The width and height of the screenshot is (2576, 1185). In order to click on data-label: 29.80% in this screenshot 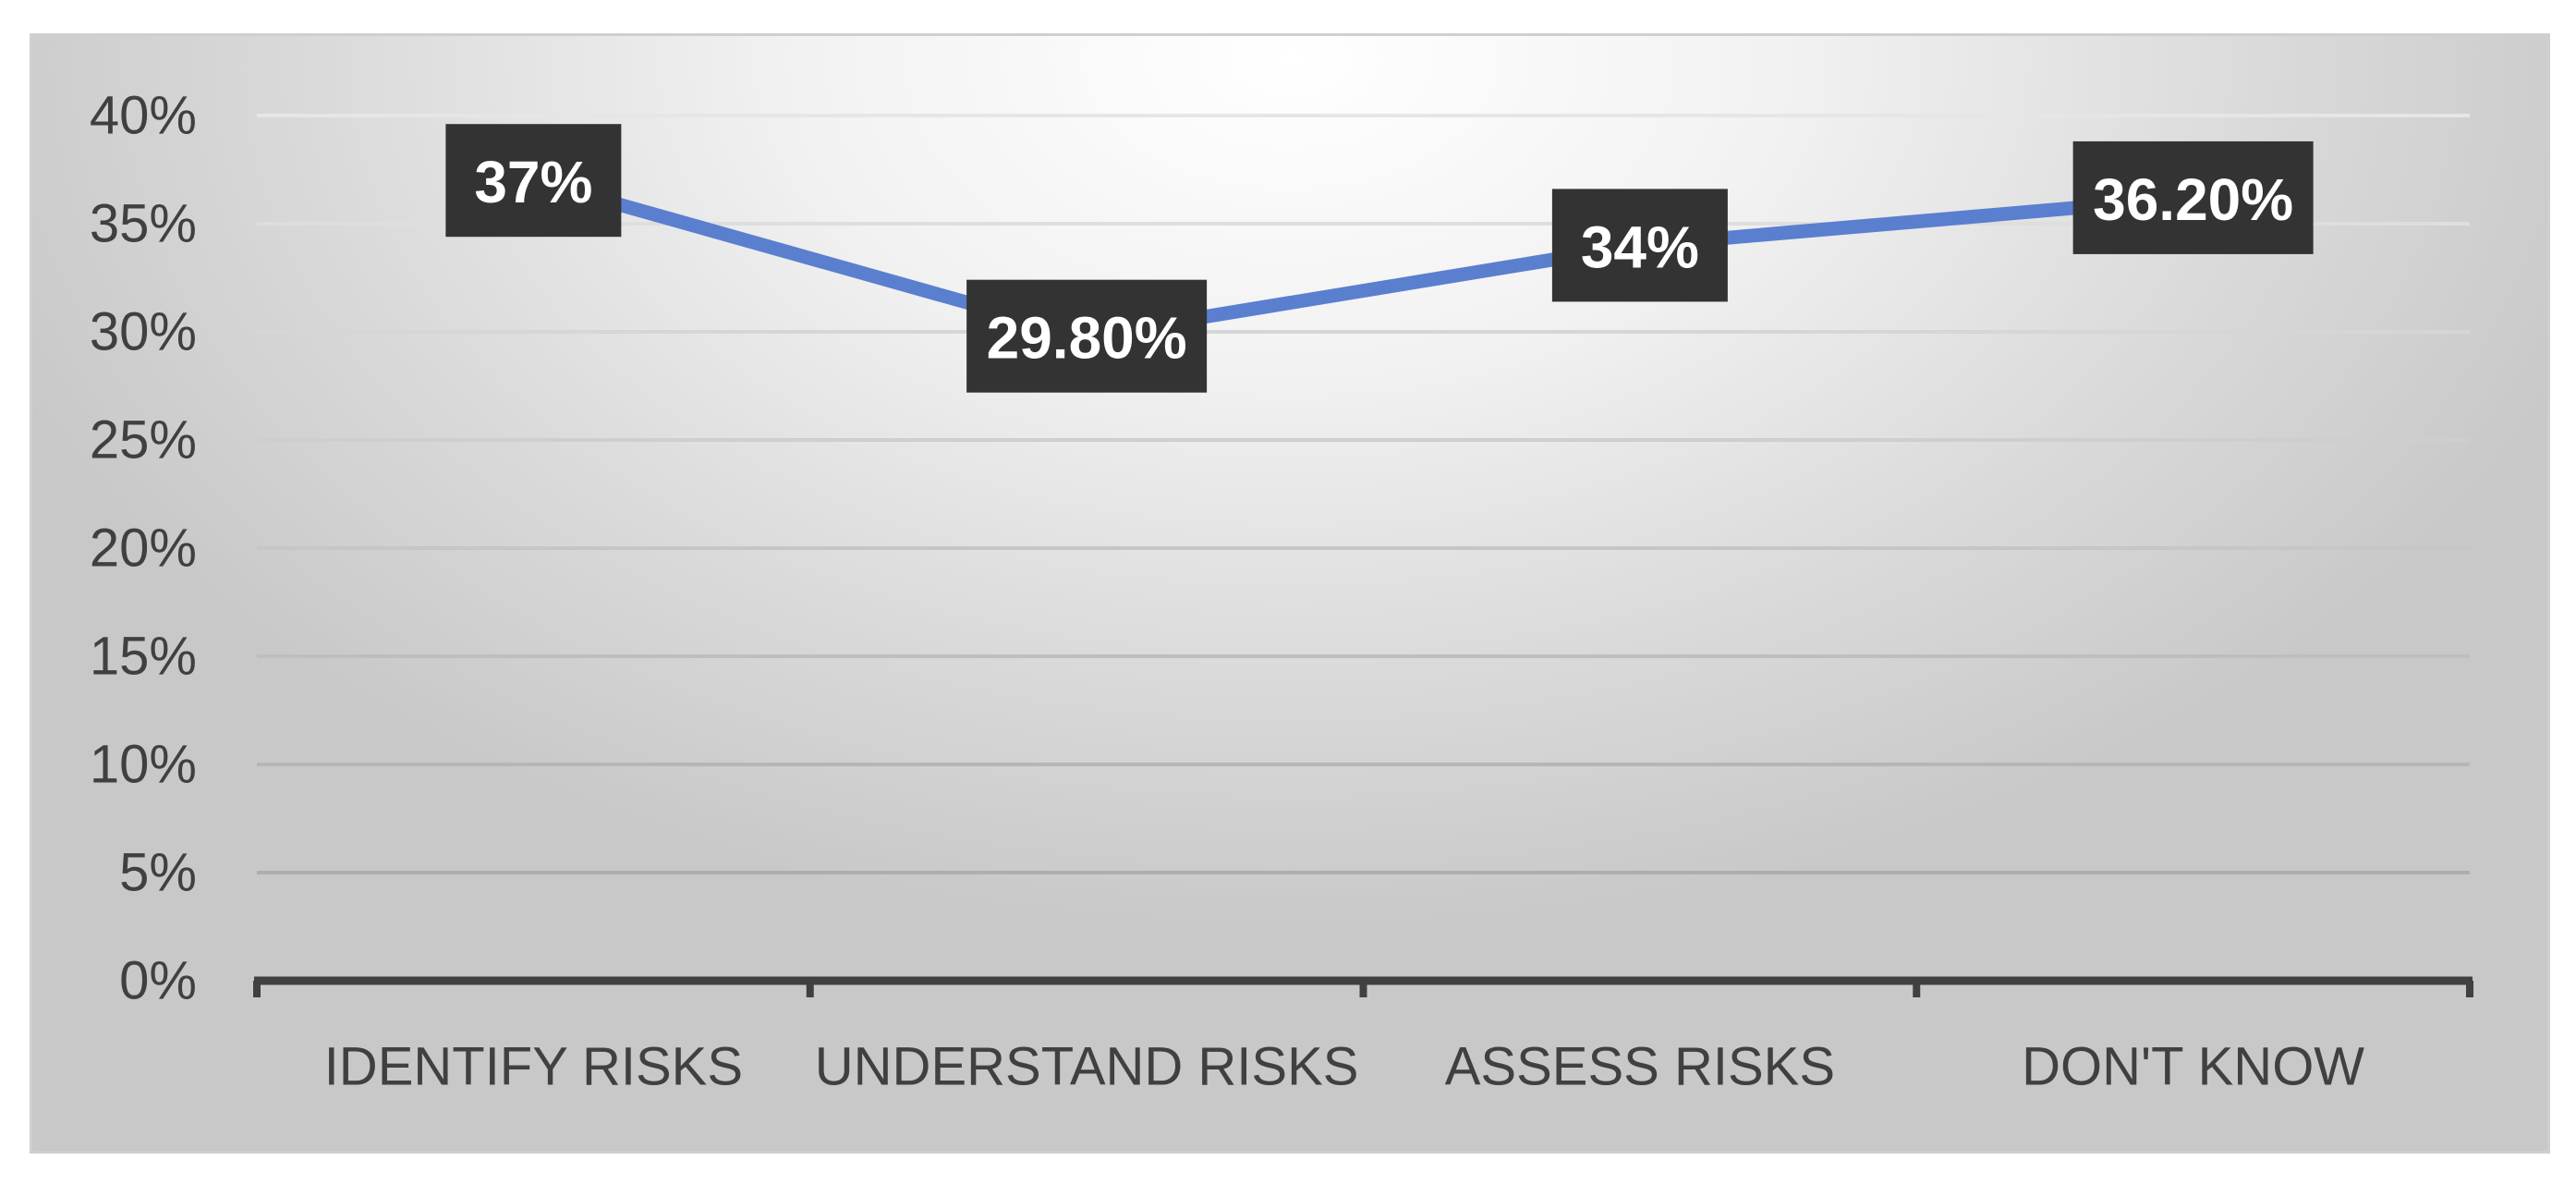, I will do `click(1087, 336)`.